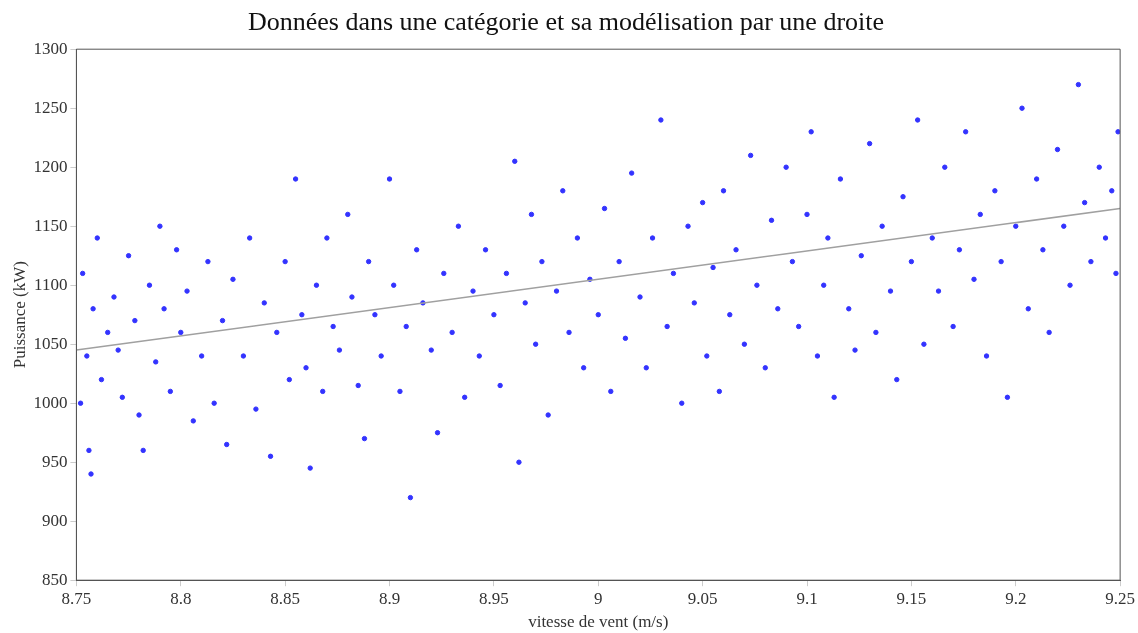  Describe the element at coordinates (54, 579) in the screenshot. I see `y-tick-label: 850` at that location.